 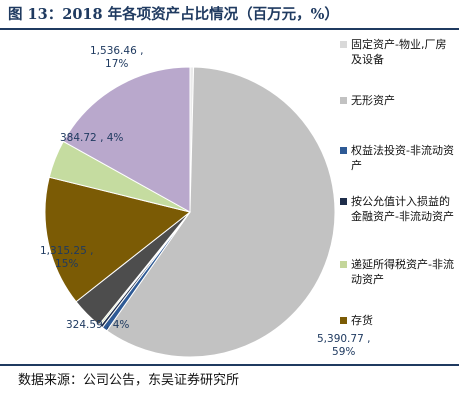 What do you see at coordinates (402, 209) in the screenshot?
I see `legend-label: 按公允值计入损益的金融资产-非流动资产` at bounding box center [402, 209].